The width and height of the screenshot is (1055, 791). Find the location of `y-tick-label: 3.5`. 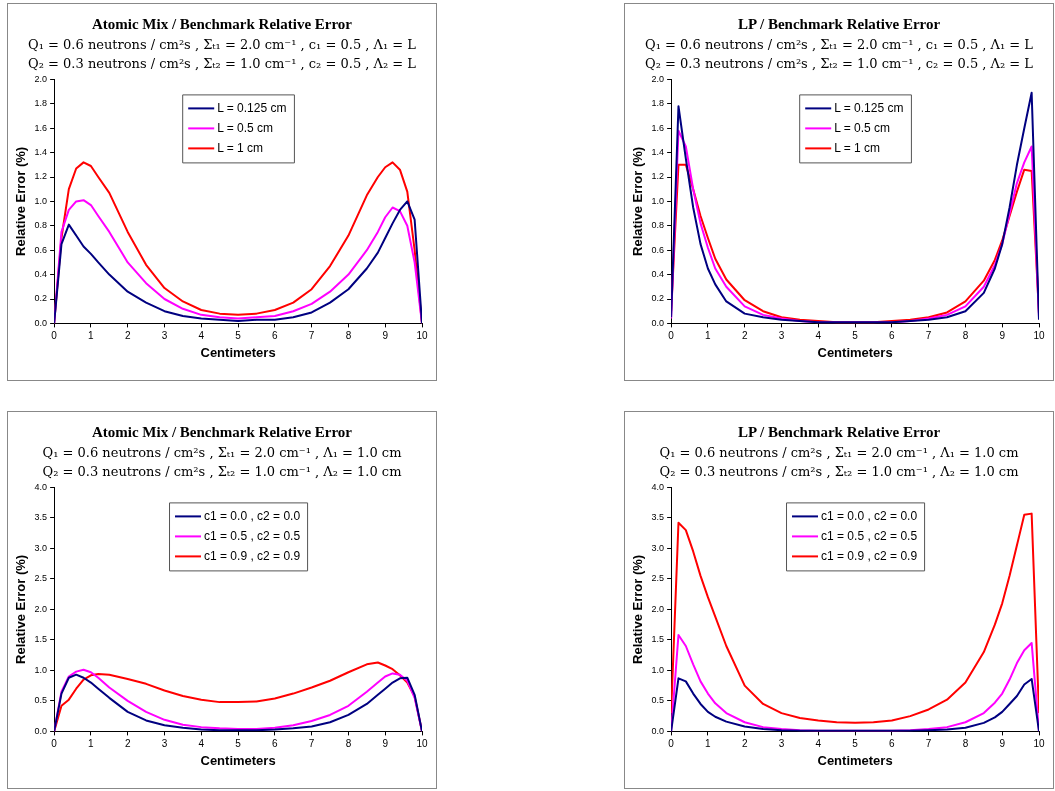

y-tick-label: 3.5 is located at coordinates (658, 517).